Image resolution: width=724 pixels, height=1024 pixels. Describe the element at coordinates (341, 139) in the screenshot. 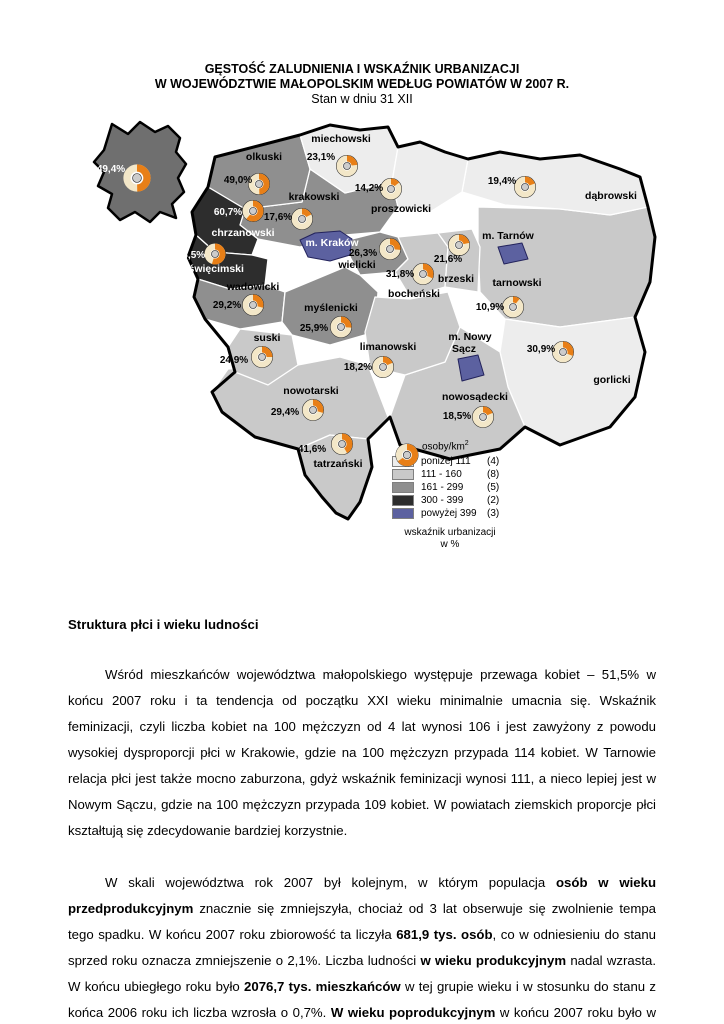

I see `region-miechowski-label: miechowski` at that location.